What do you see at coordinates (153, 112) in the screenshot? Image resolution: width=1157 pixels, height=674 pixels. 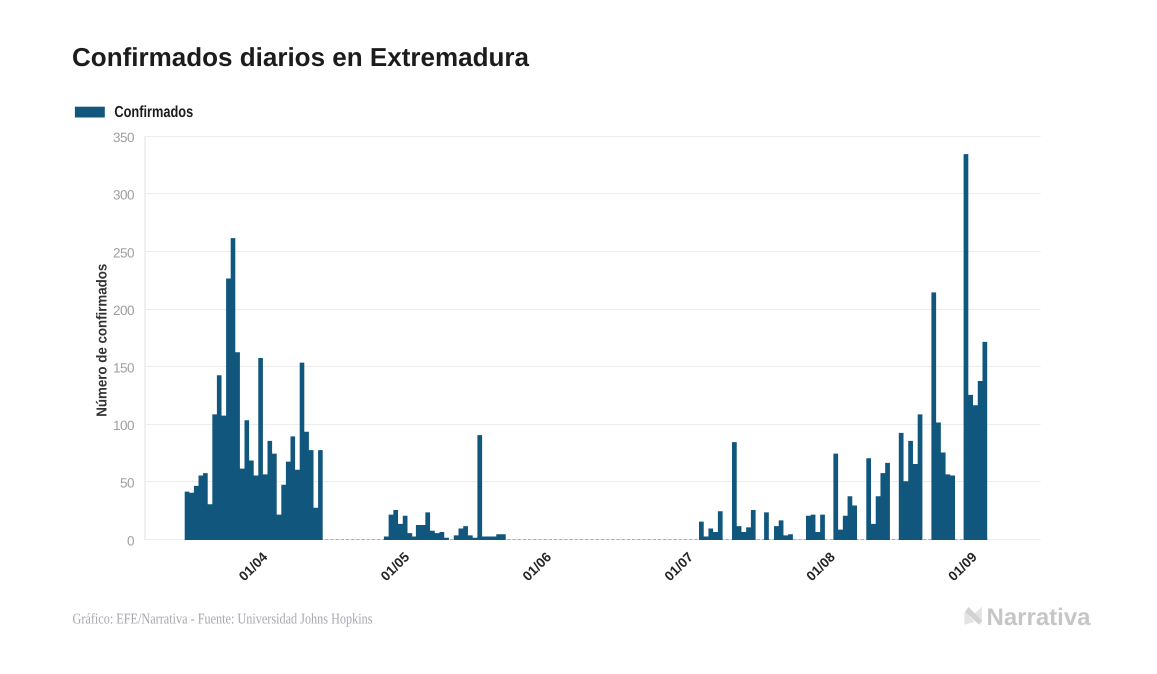 I see `svg-text: Confirmados` at bounding box center [153, 112].